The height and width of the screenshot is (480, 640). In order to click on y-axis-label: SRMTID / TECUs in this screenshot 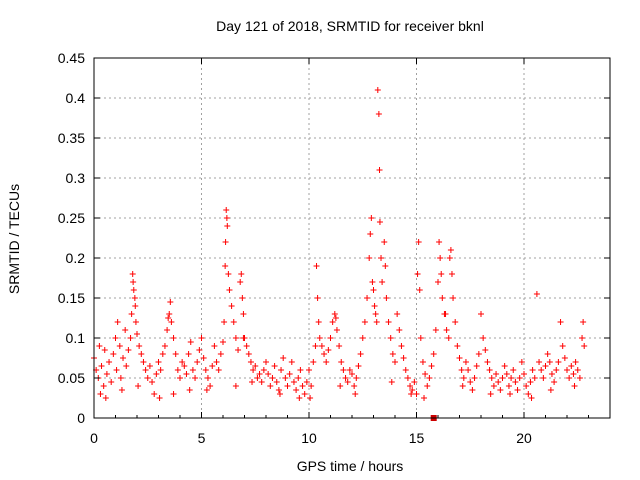, I will do `click(14, 239)`.